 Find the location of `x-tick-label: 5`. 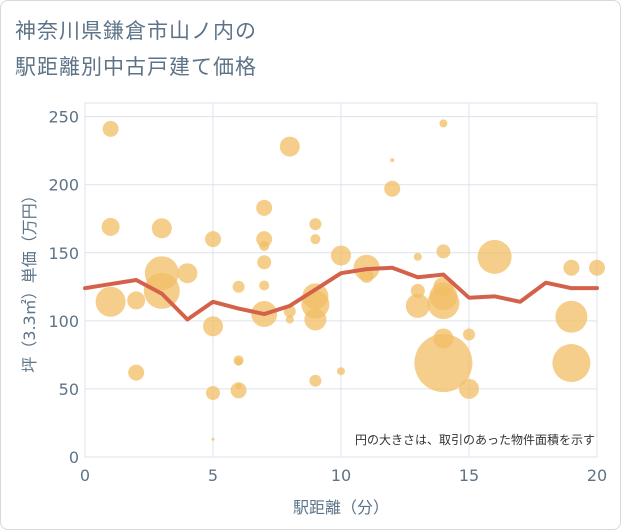

x-tick-label: 5 is located at coordinates (213, 475).